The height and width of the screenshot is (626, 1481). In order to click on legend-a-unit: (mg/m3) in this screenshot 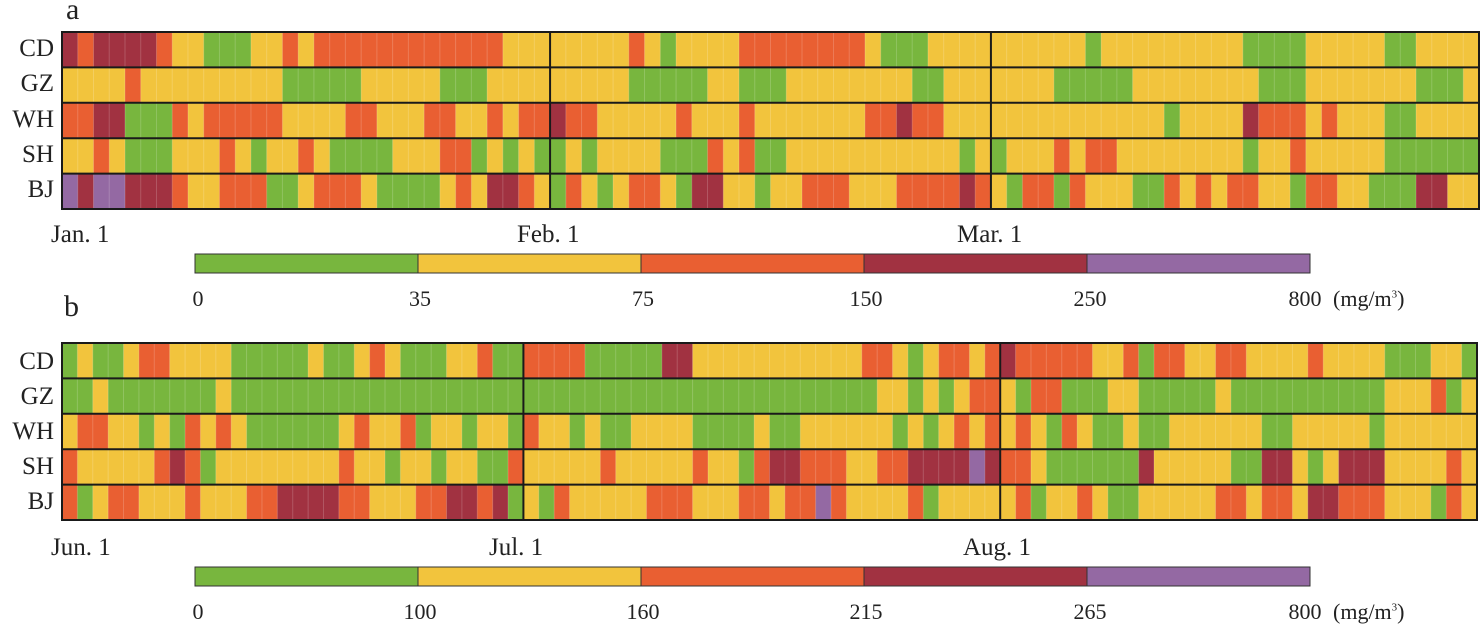, I will do `click(1369, 299)`.